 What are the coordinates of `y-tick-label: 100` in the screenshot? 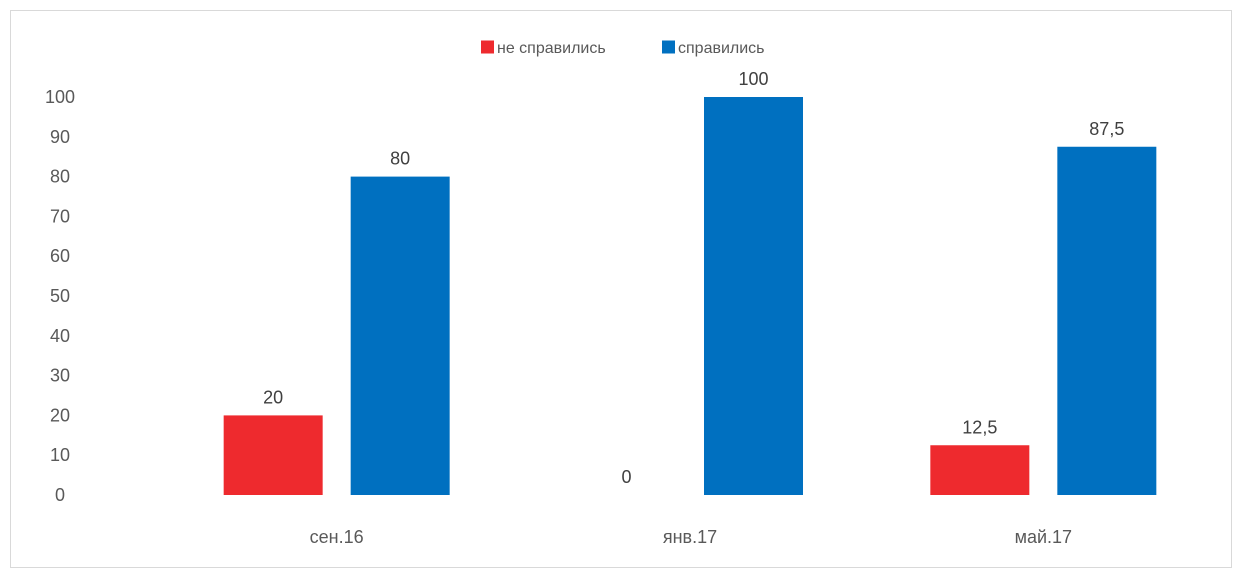 It's located at (60, 97).